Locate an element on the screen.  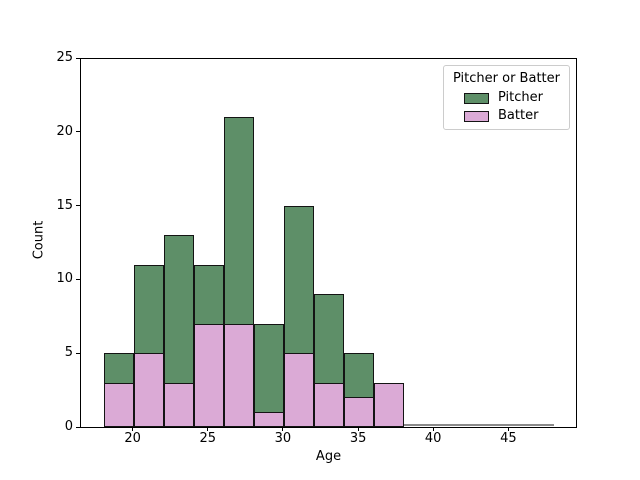
y-tick-label: 20 is located at coordinates (64, 131).